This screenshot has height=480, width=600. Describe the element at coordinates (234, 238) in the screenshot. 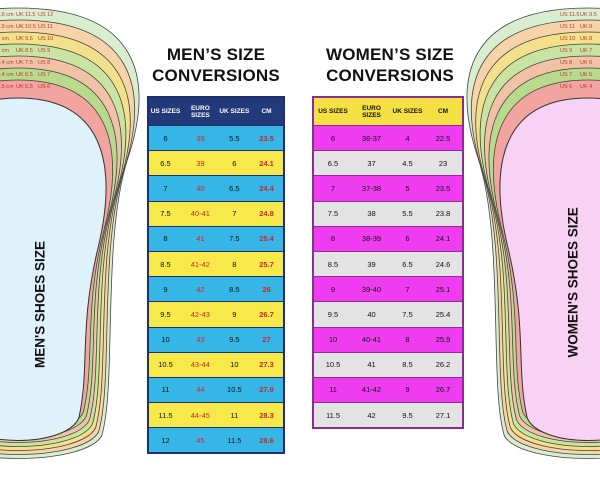

I see `men-cell-uk: 7.5` at that location.